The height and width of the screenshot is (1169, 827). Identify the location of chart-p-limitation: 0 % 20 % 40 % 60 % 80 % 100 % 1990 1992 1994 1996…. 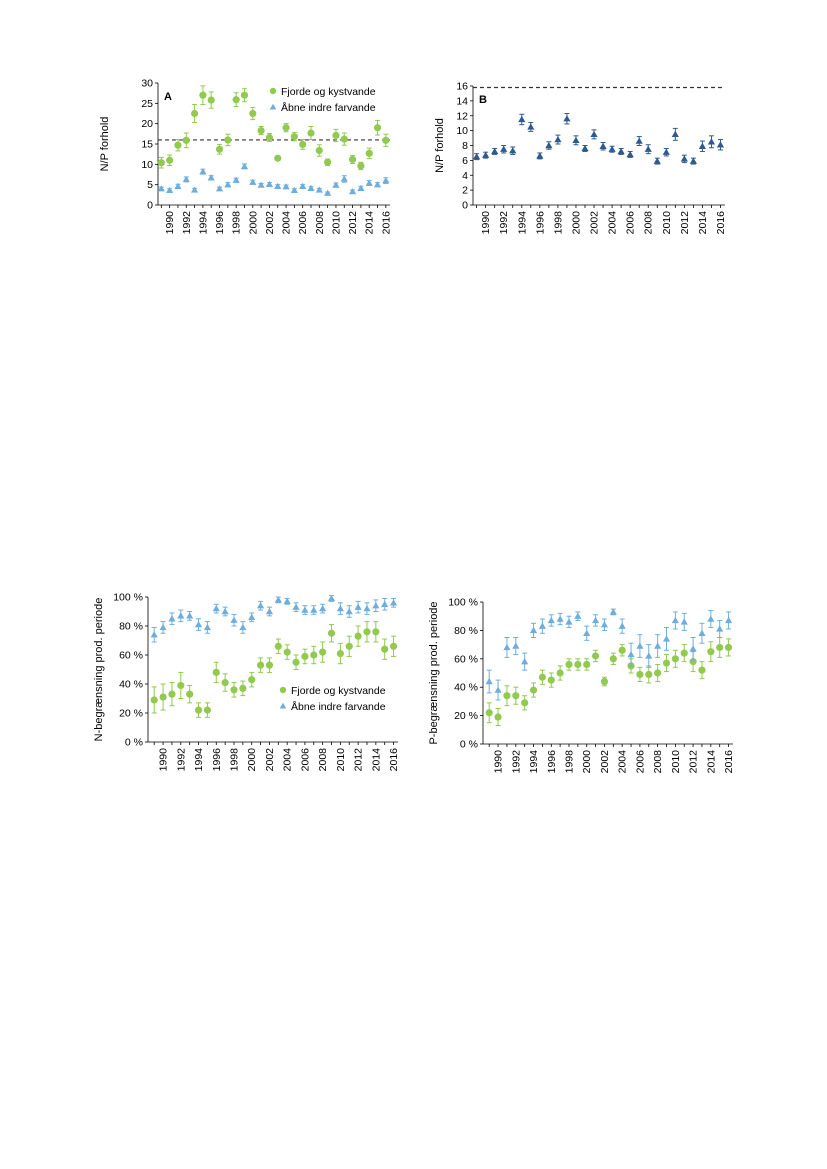
(585, 681).